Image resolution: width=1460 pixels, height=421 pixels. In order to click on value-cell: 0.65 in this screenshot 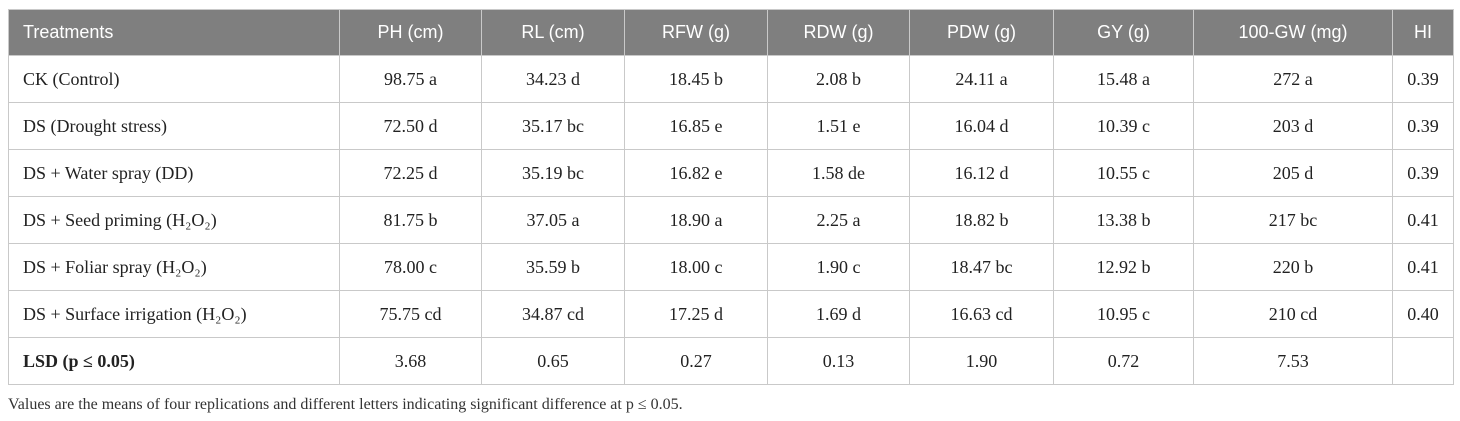, I will do `click(553, 361)`.